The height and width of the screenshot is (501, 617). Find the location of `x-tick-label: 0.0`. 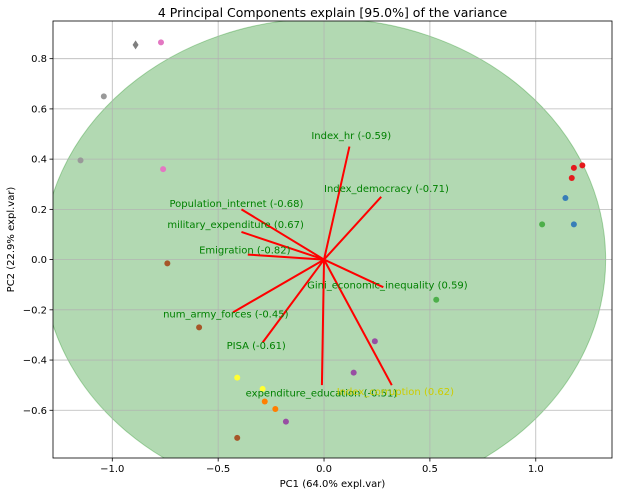

x-tick-label: 0.0 is located at coordinates (324, 469).